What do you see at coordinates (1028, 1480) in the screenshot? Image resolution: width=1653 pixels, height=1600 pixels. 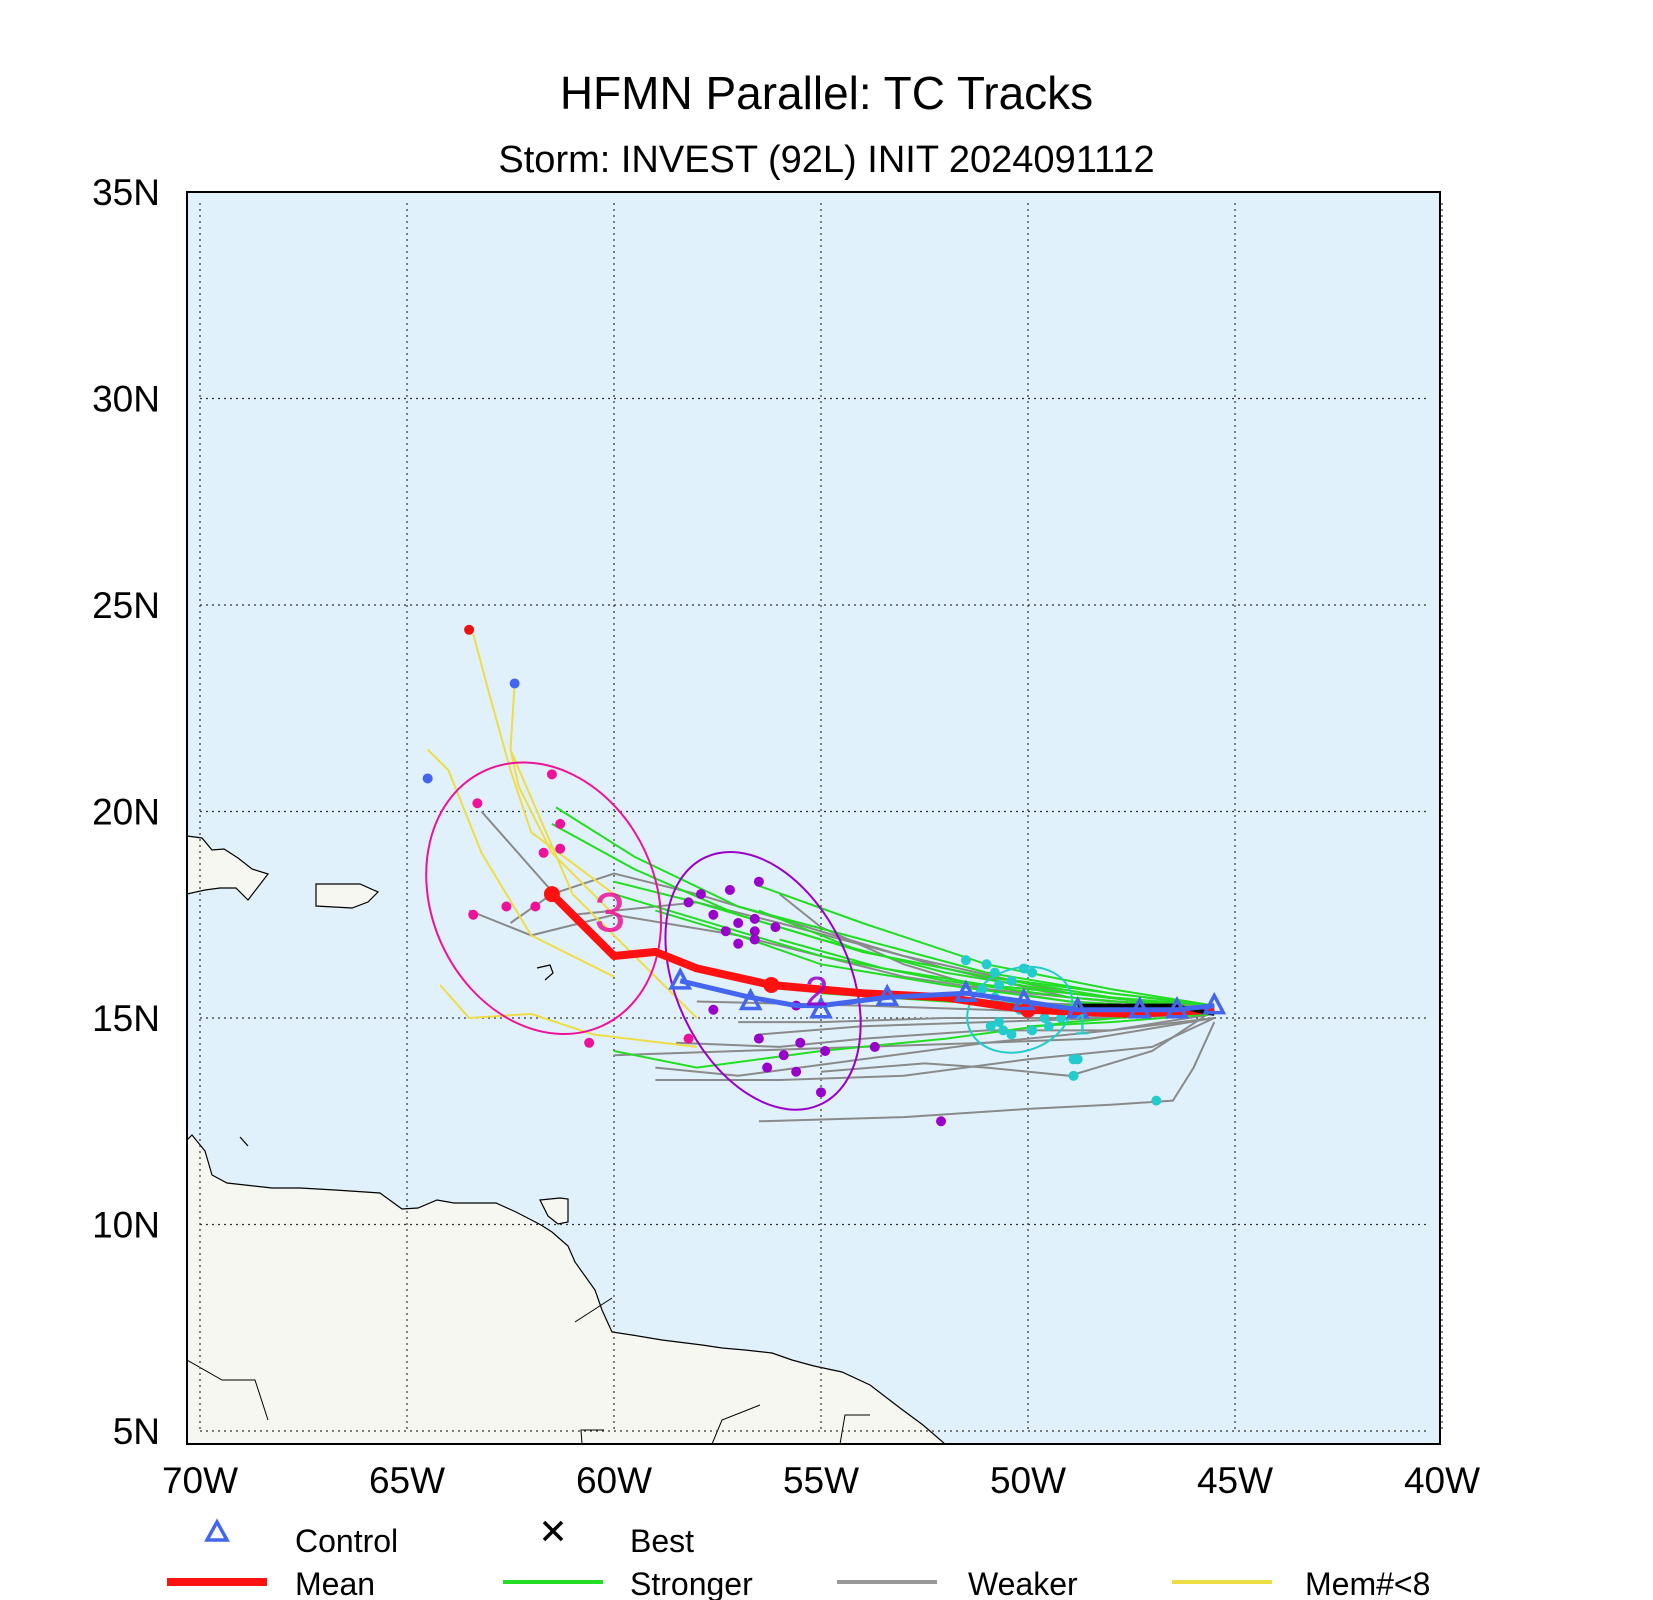 I see `lon-tick-label: 50W` at bounding box center [1028, 1480].